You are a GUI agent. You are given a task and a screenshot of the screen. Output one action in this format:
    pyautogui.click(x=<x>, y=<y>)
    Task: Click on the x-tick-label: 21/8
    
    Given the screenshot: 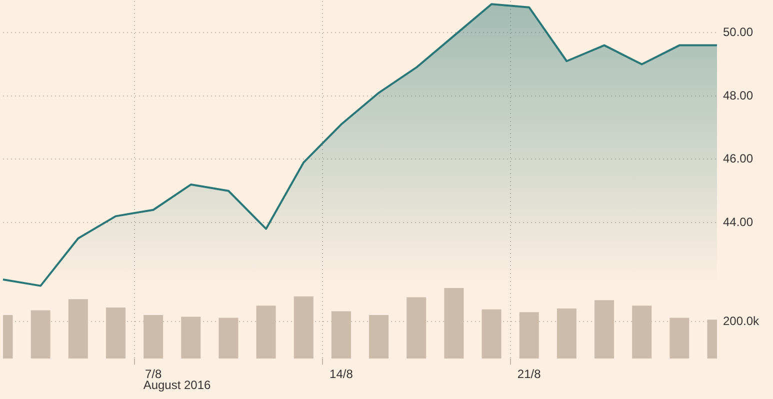 What is the action you would take?
    pyautogui.click(x=529, y=374)
    